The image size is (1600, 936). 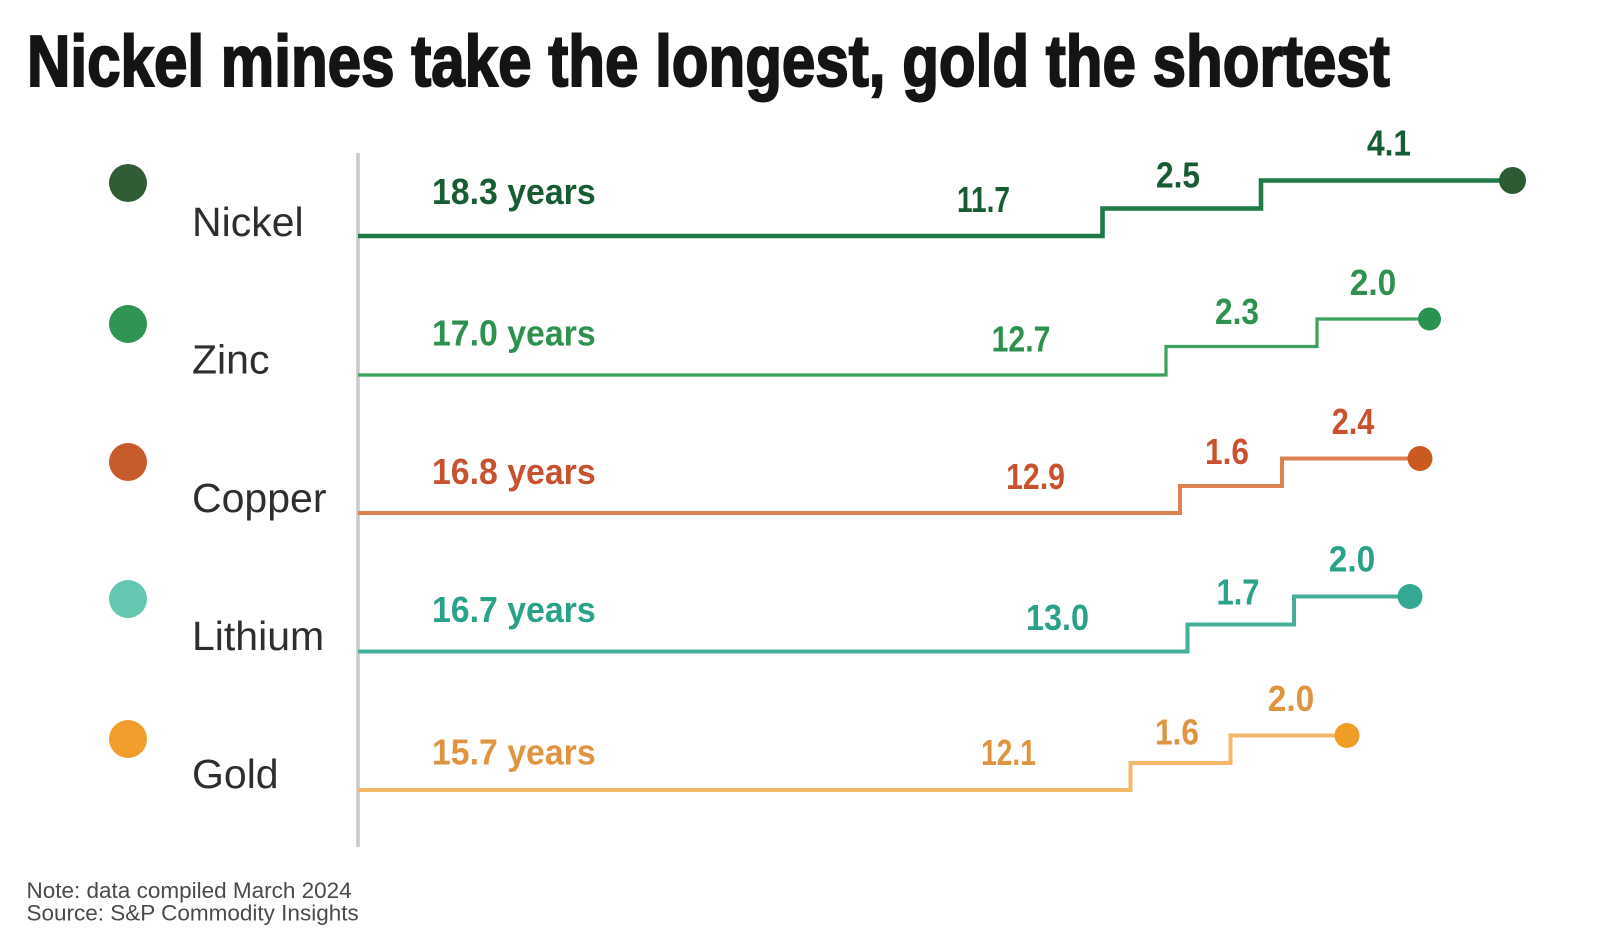 I want to click on svg-text: Nickel, so click(x=248, y=222).